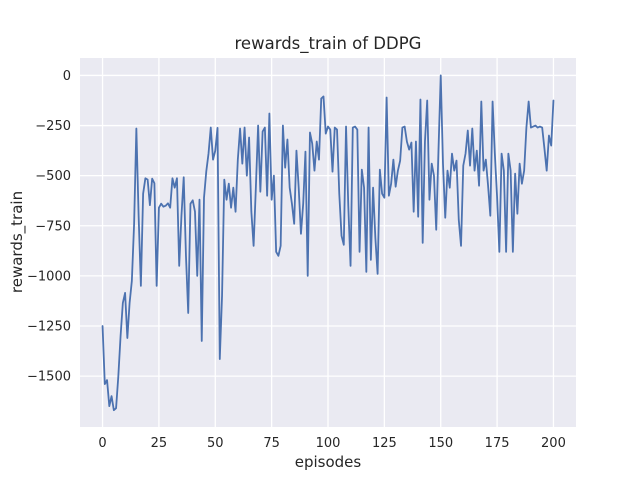 This screenshot has width=640, height=480. Describe the element at coordinates (67, 76) in the screenshot. I see `y-tick-label: 0` at that location.